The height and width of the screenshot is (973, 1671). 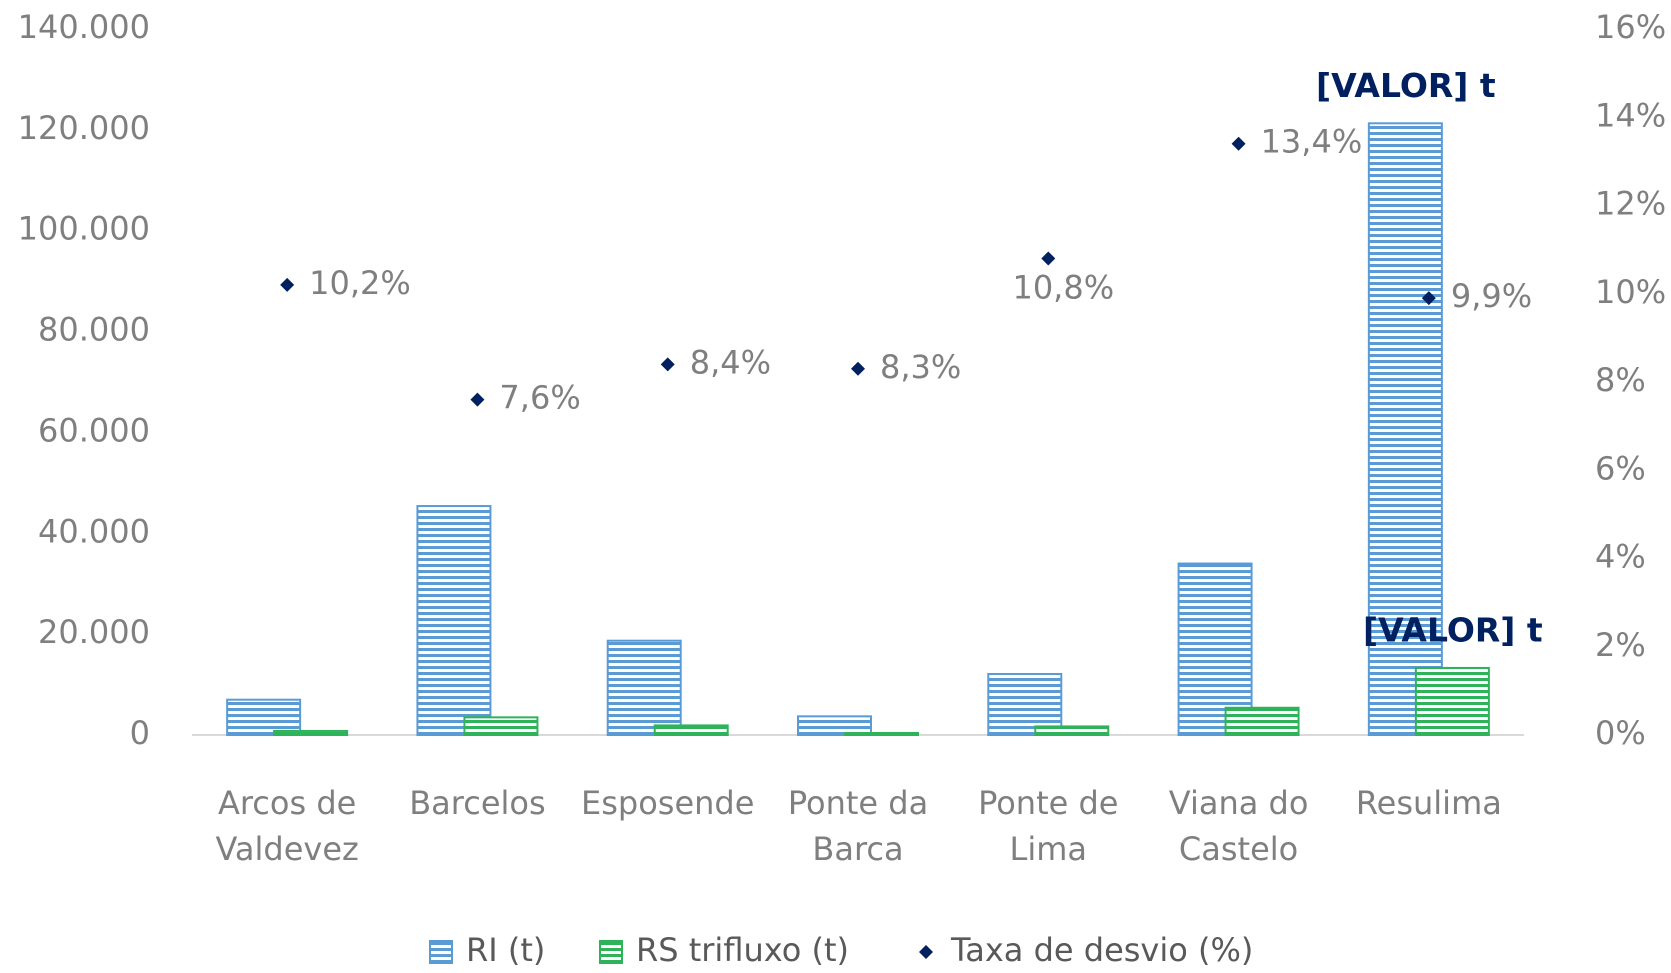 What do you see at coordinates (1063, 287) in the screenshot?
I see `data-label: 10,8%` at bounding box center [1063, 287].